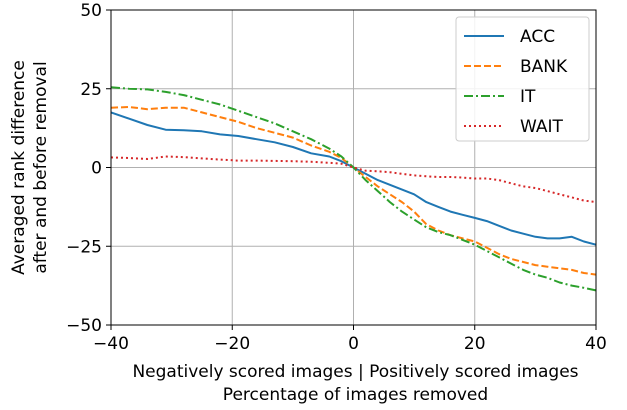 The width and height of the screenshot is (627, 410). I want to click on y-tick-label: −50, so click(84, 326).